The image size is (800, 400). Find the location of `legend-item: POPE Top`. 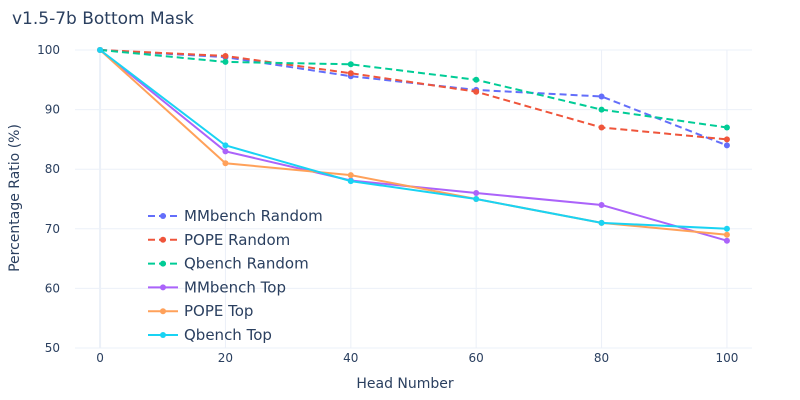

legend-item: POPE Top is located at coordinates (200, 311).